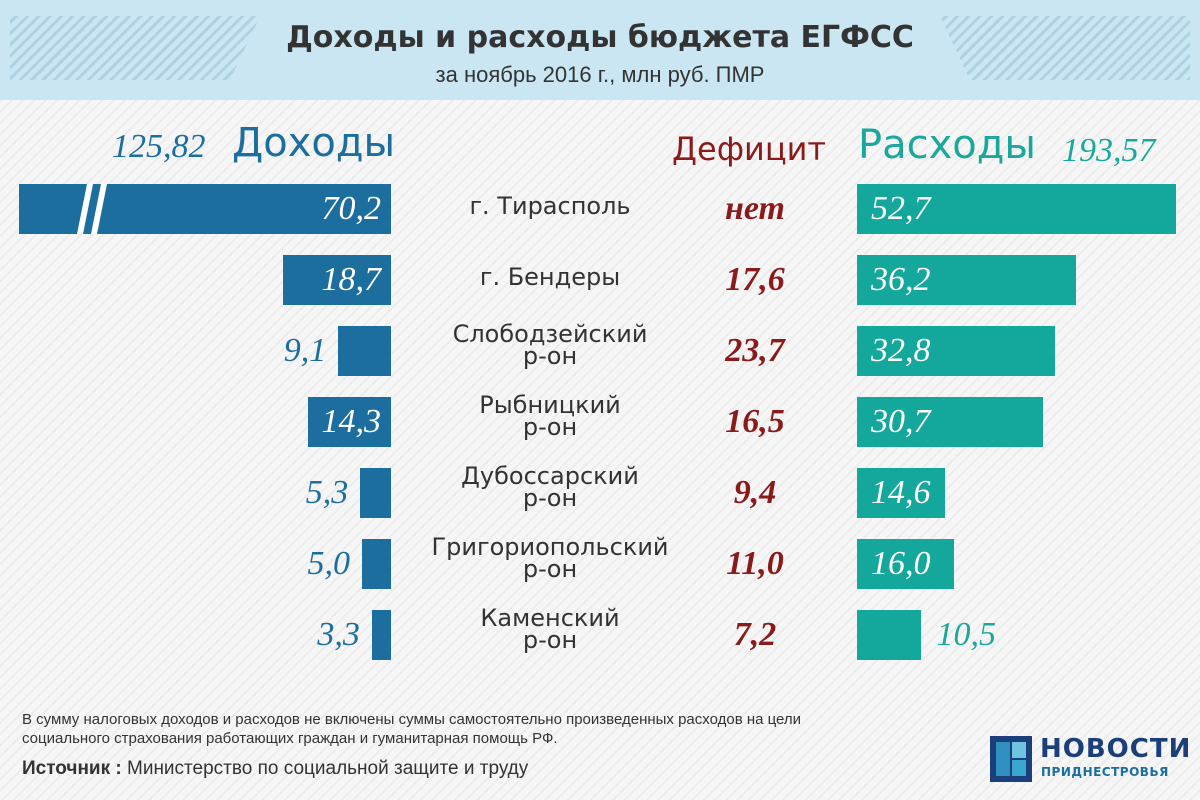 This screenshot has height=800, width=1200. What do you see at coordinates (901, 350) in the screenshot?
I see `expense-value-label: 32,8` at bounding box center [901, 350].